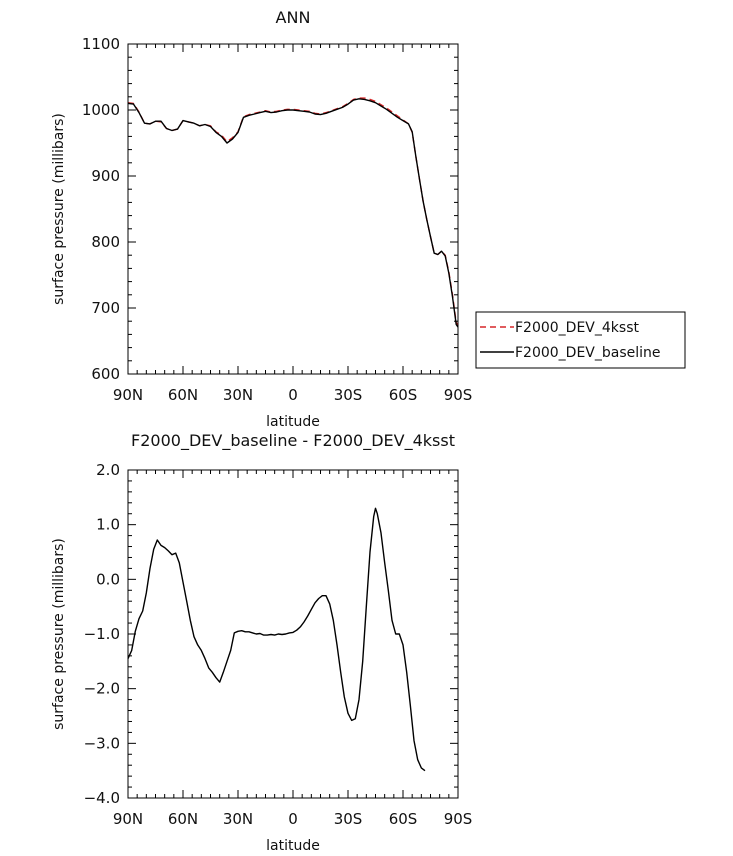 The height and width of the screenshot is (856, 733). Describe the element at coordinates (59, 209) in the screenshot. I see `top-y-axis-title: surface pressure (millibars)` at that location.